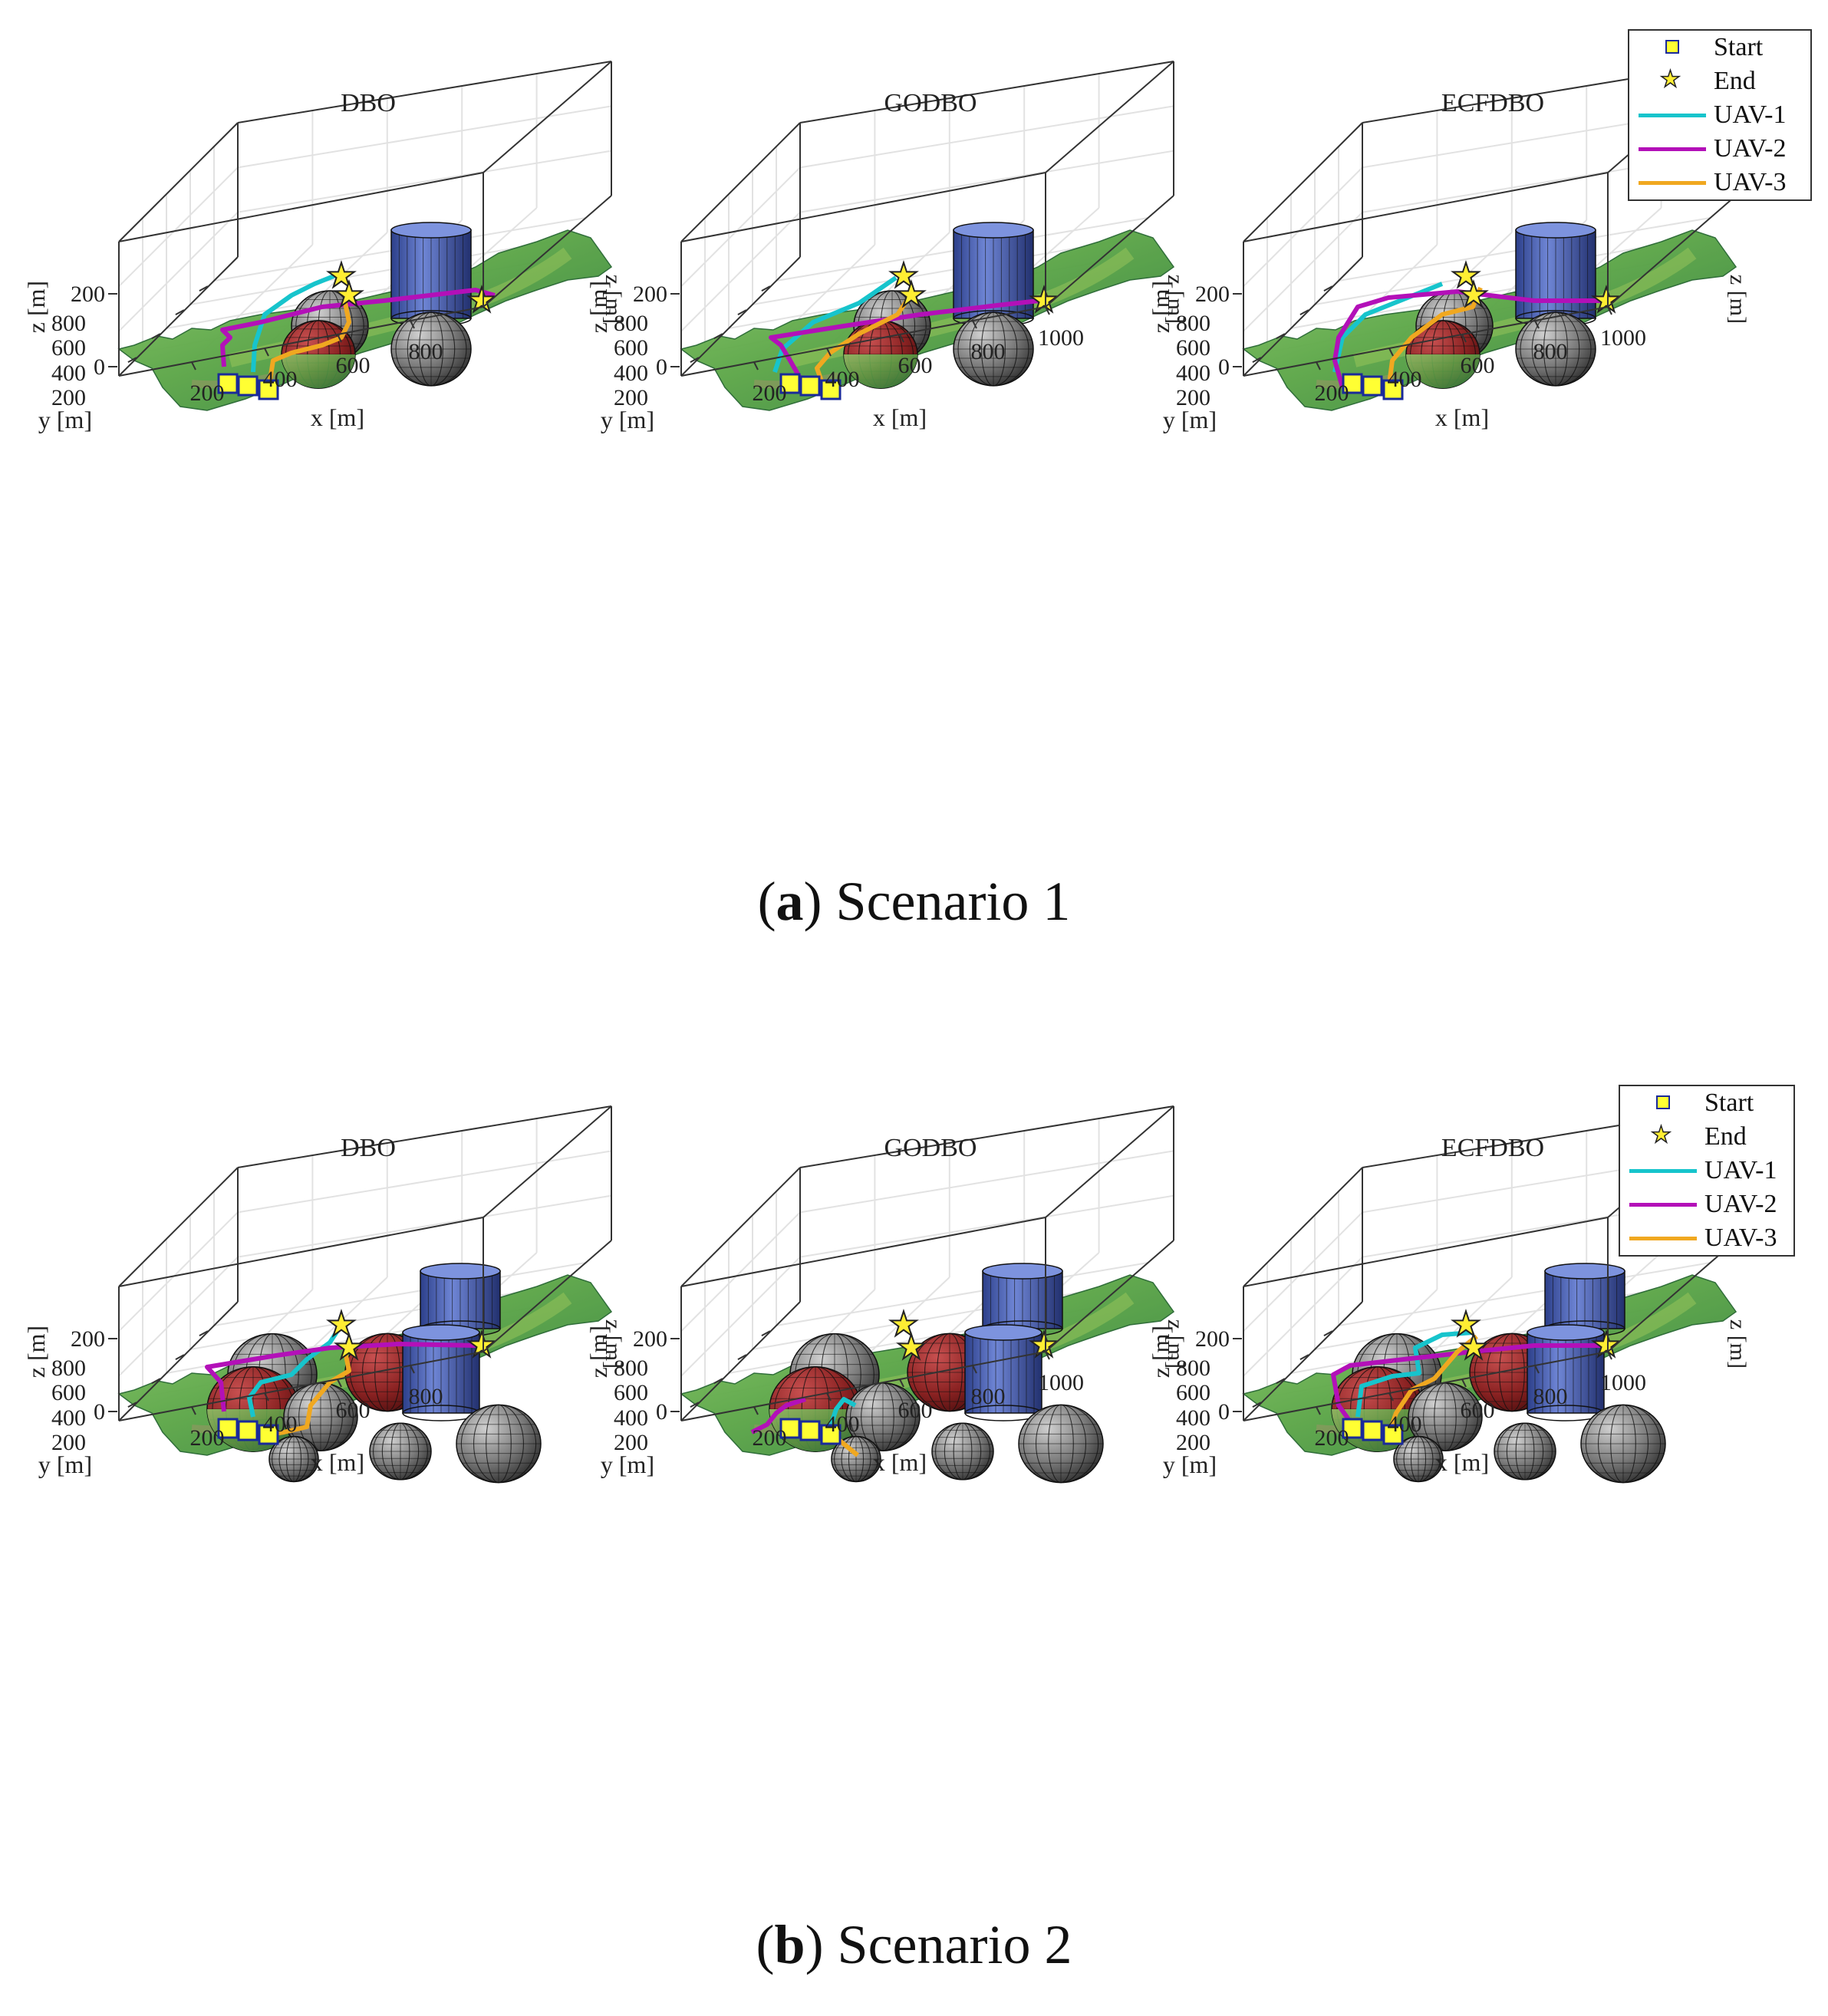  I want to click on x-axis-label: x [m], so click(1462, 417).